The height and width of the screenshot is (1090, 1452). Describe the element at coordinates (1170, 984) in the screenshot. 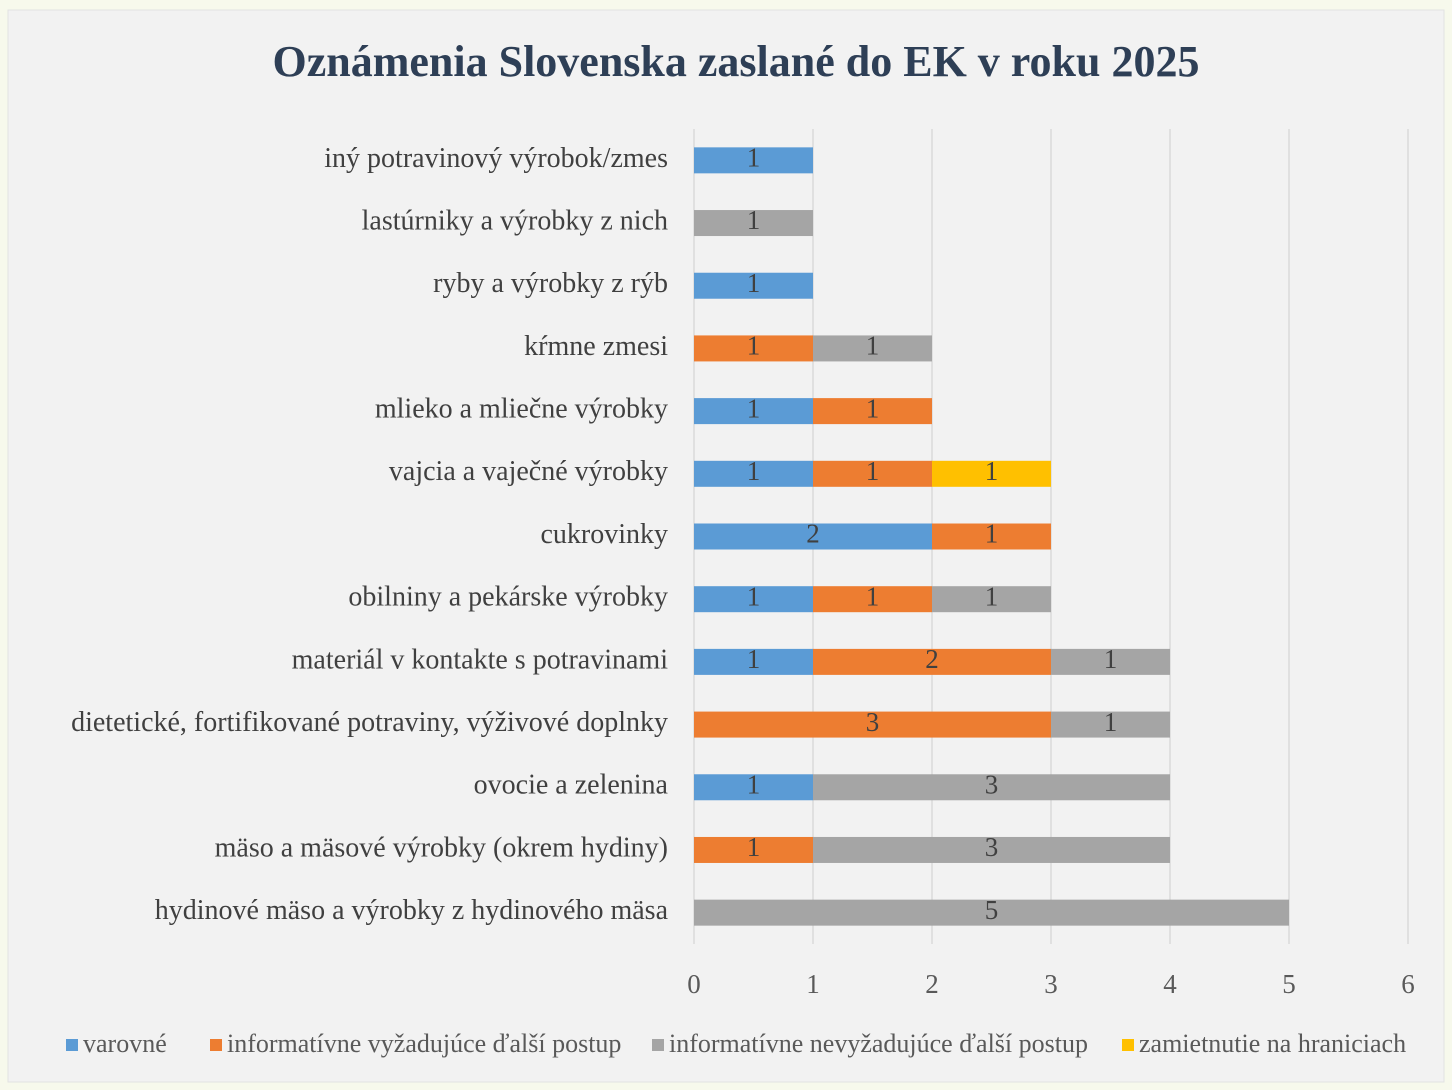

I see `x-tick-label: 4` at that location.